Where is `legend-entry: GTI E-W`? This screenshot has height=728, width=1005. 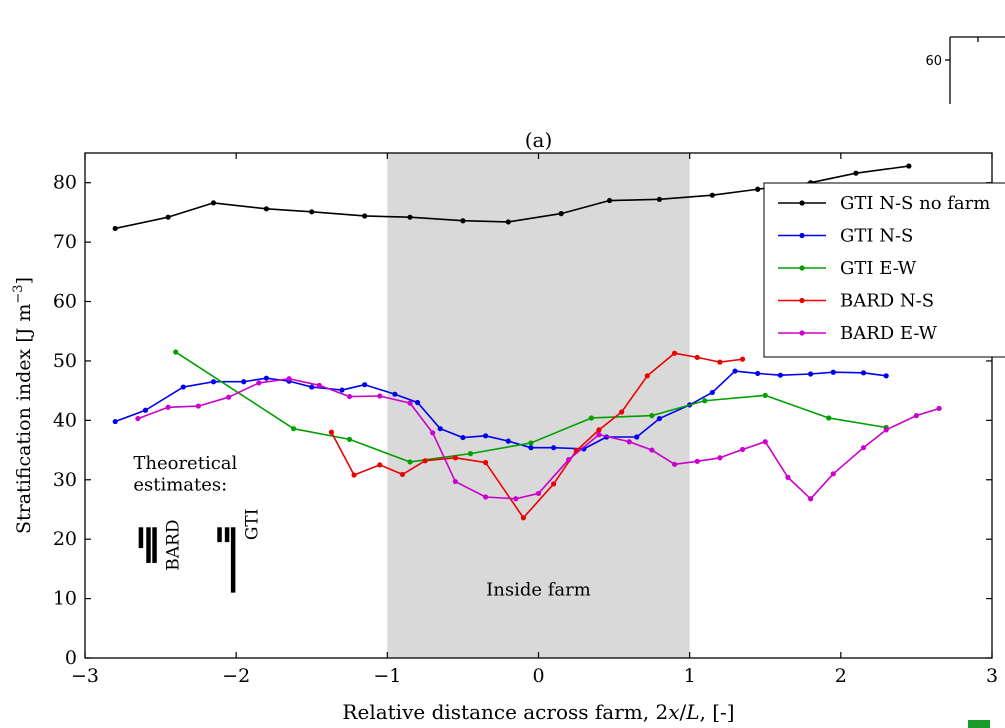 legend-entry: GTI E-W is located at coordinates (878, 268).